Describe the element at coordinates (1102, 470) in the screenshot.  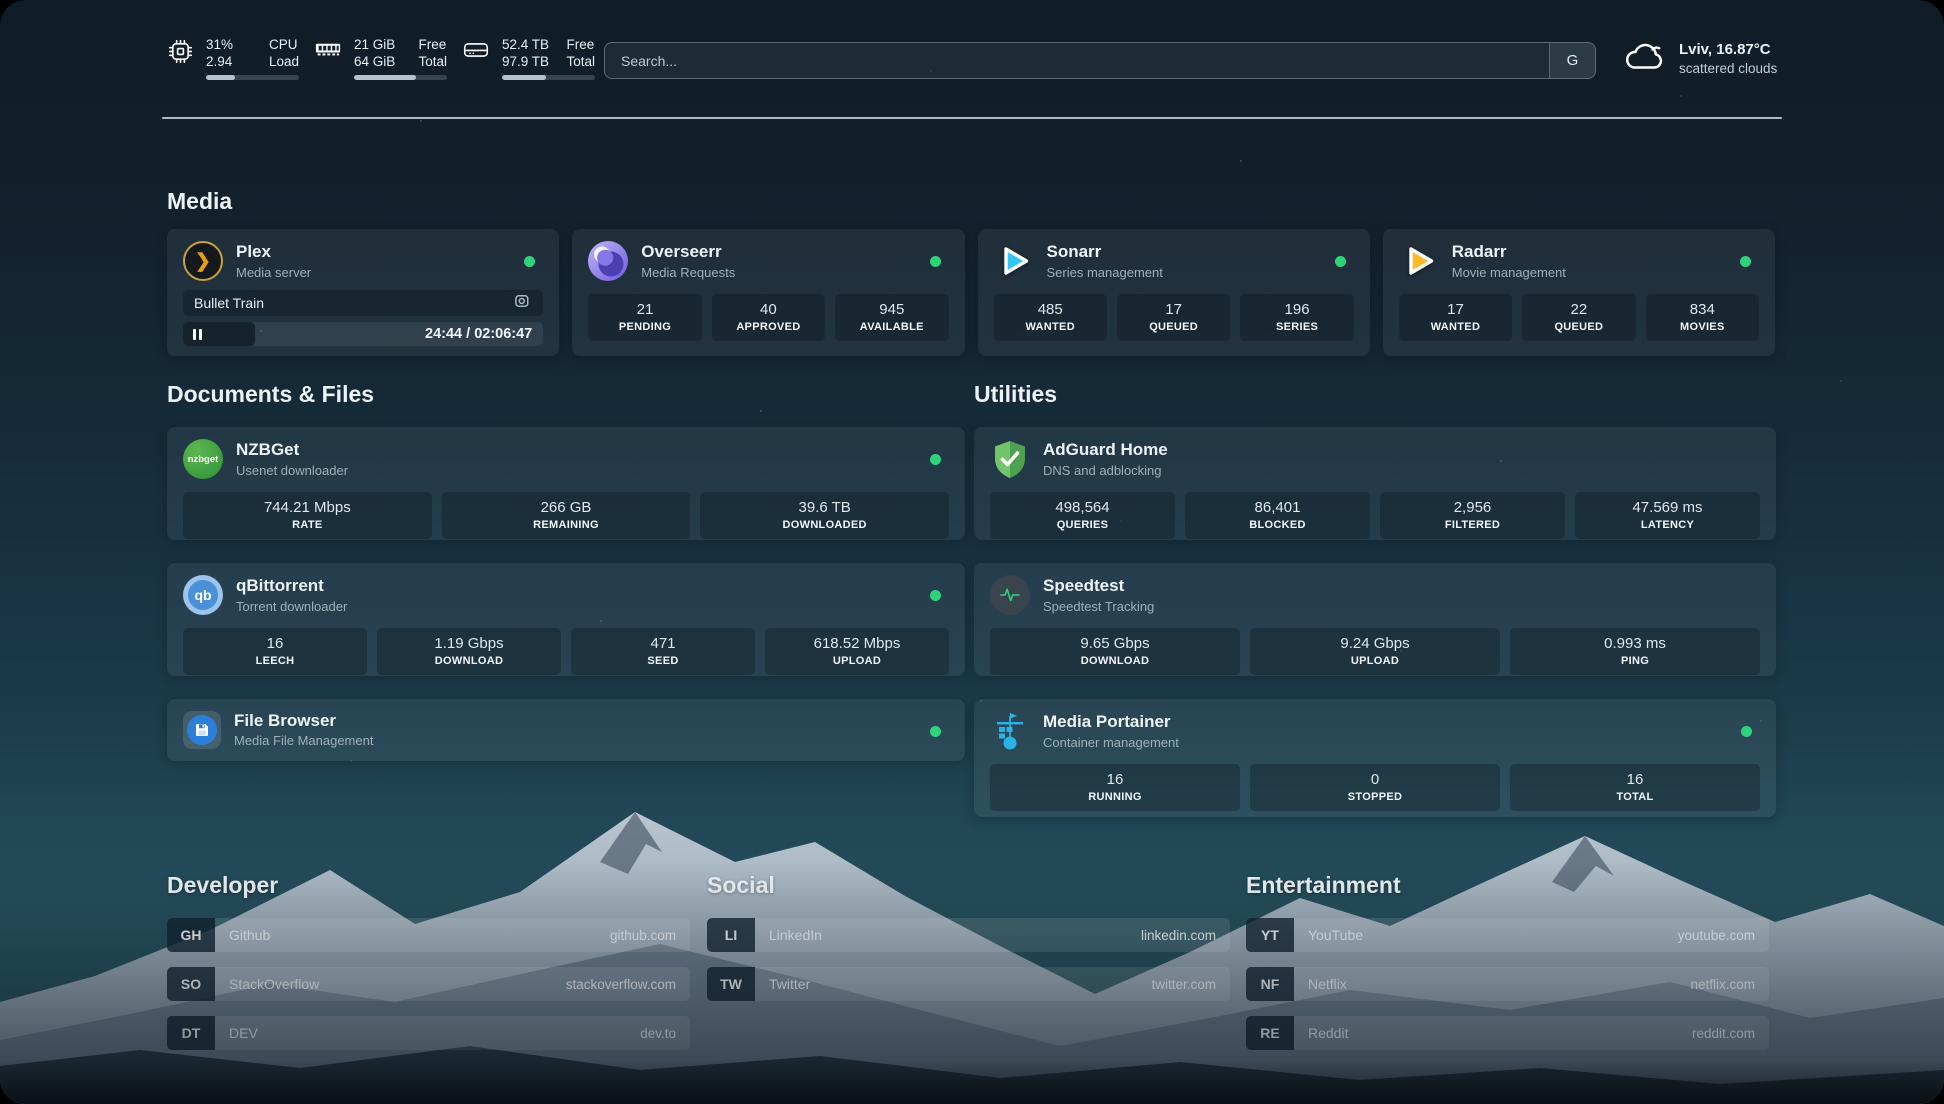
I see `service-subtitle: DNS and adblocking` at that location.